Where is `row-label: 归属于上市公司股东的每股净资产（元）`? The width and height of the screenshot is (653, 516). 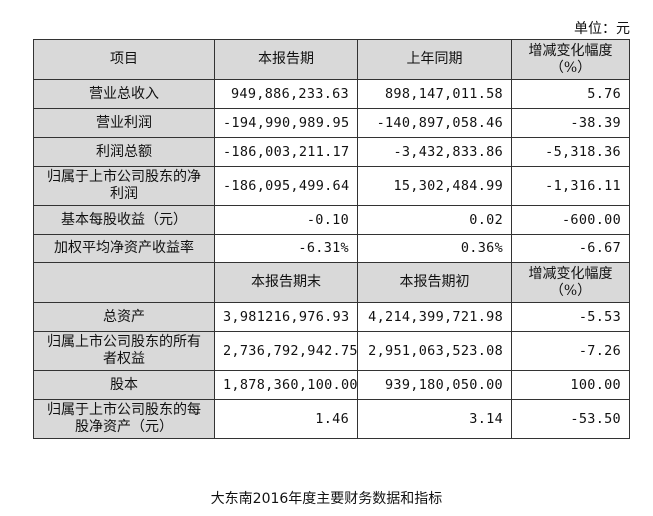 row-label: 归属于上市公司股东的每股净资产（元） is located at coordinates (124, 419).